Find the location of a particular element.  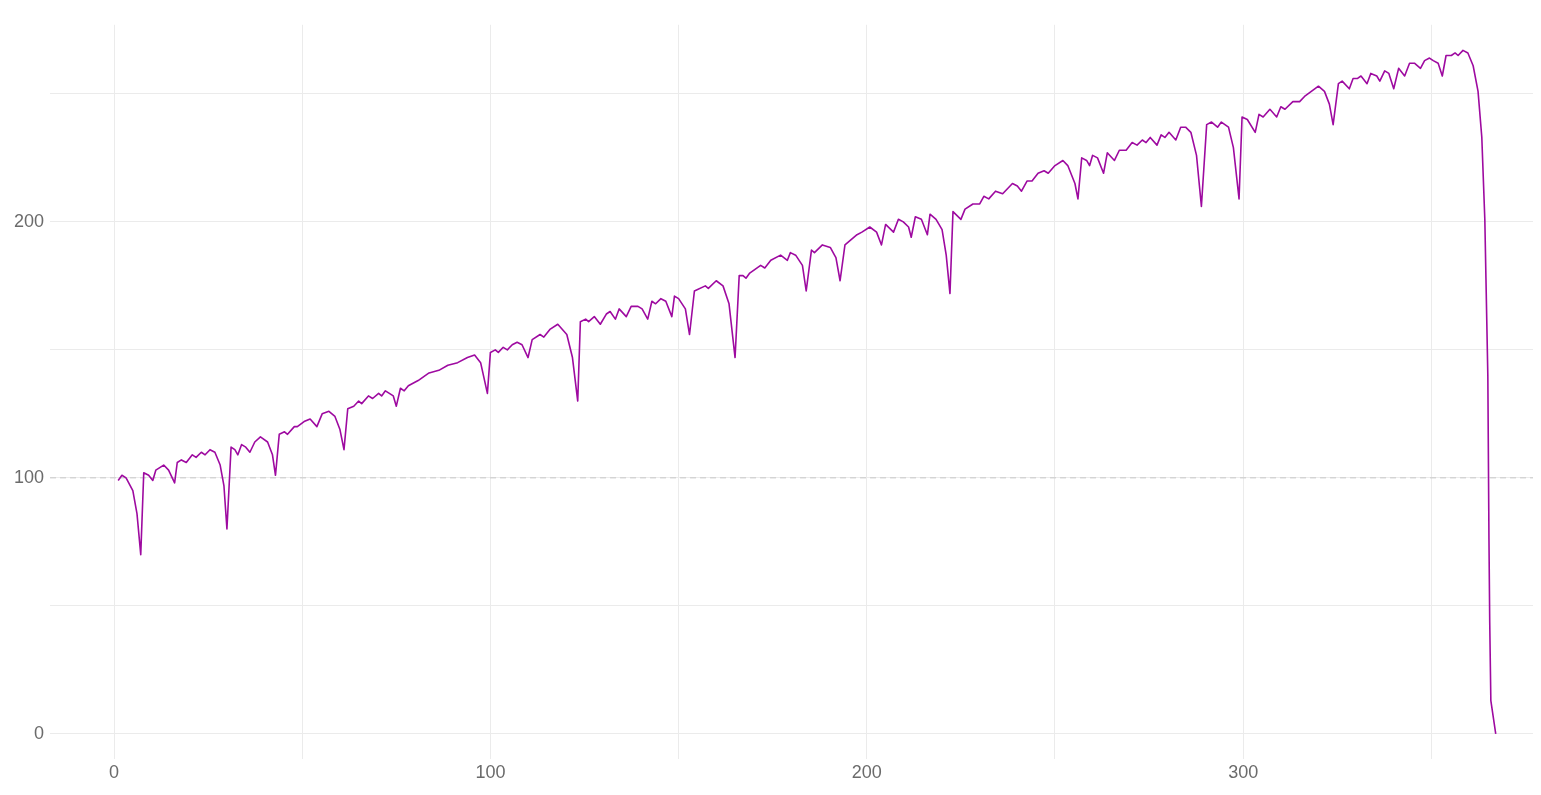

x-tick-label: 300 is located at coordinates (1243, 772).